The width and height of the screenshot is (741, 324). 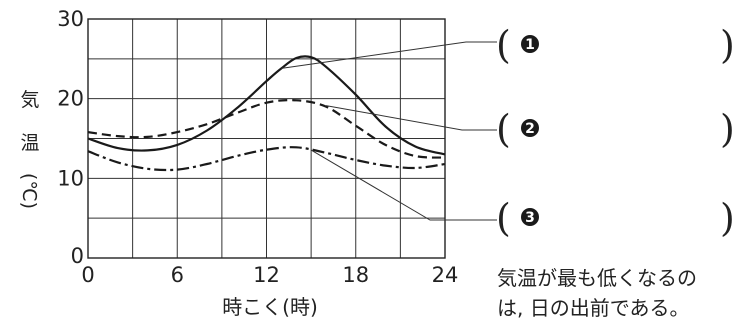 I want to click on y-label-unit: (℃), so click(x=29, y=191).